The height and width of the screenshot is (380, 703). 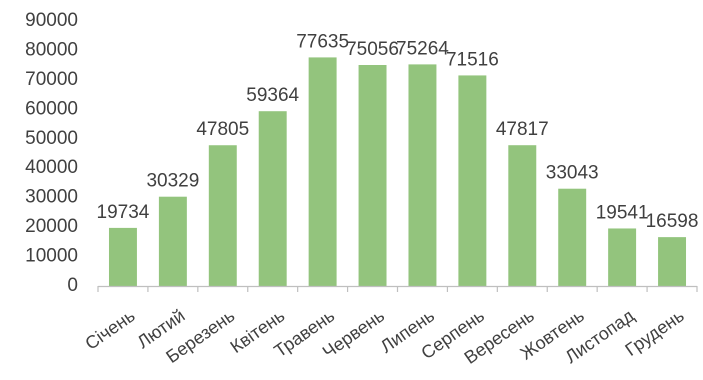 What do you see at coordinates (72, 285) in the screenshot?
I see `y-tick-label: 0` at bounding box center [72, 285].